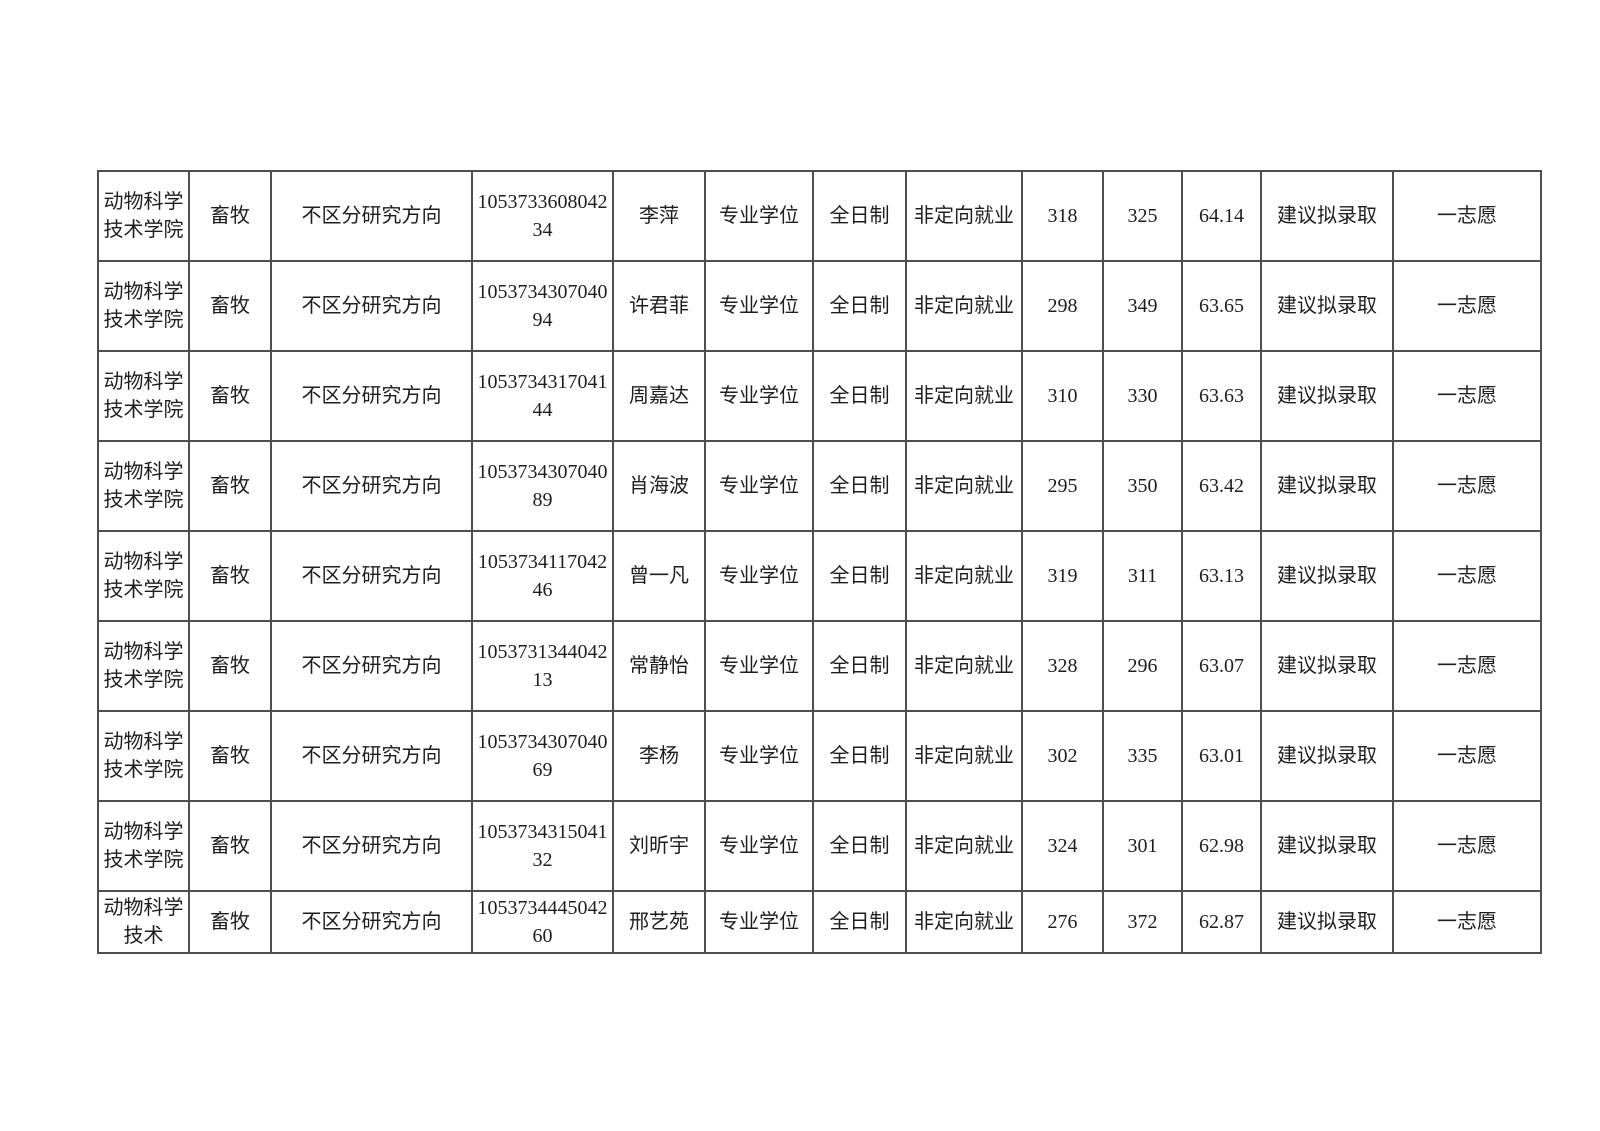 The height and width of the screenshot is (1131, 1600). What do you see at coordinates (1221, 922) in the screenshot?
I see `cell-total-score: 62.87` at bounding box center [1221, 922].